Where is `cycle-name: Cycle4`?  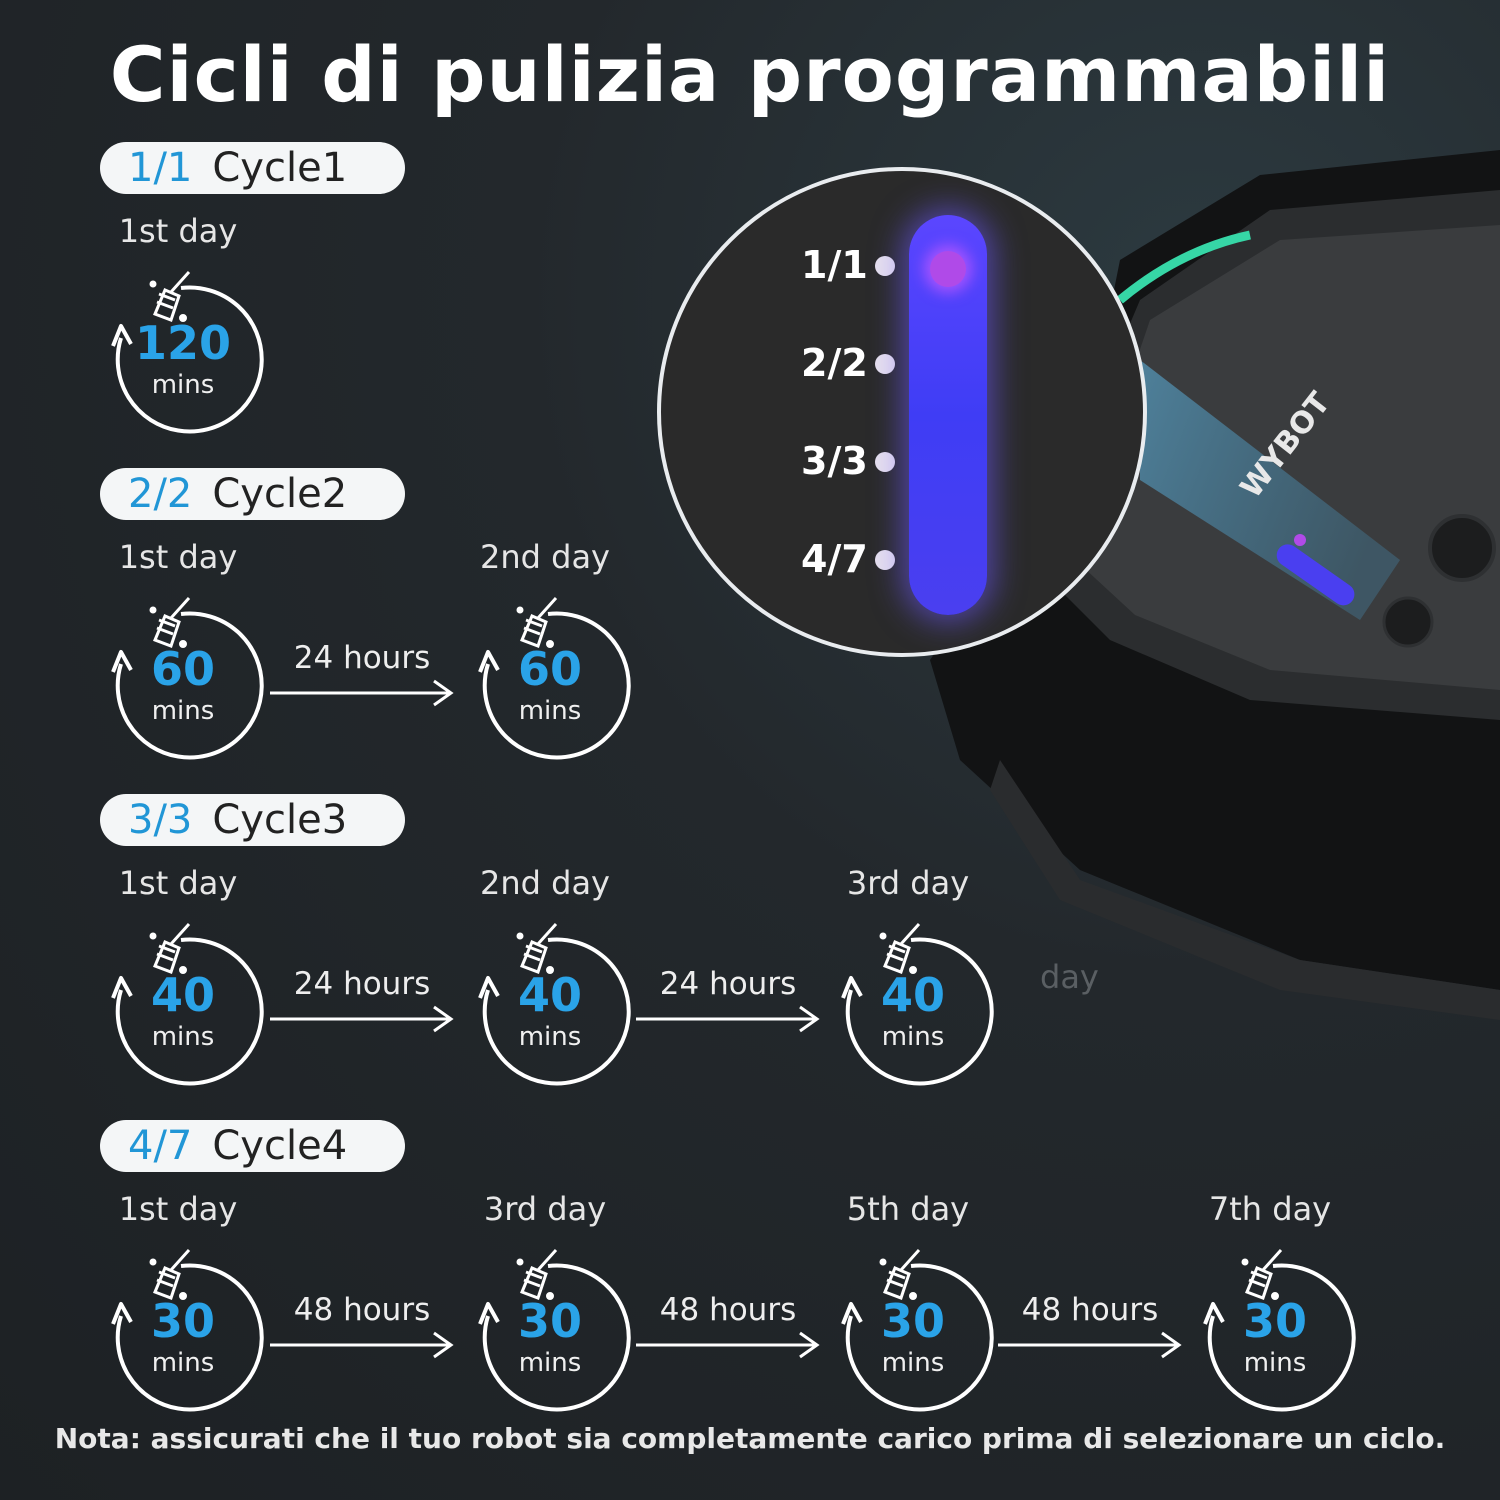
cycle-name: Cycle4 is located at coordinates (280, 1146).